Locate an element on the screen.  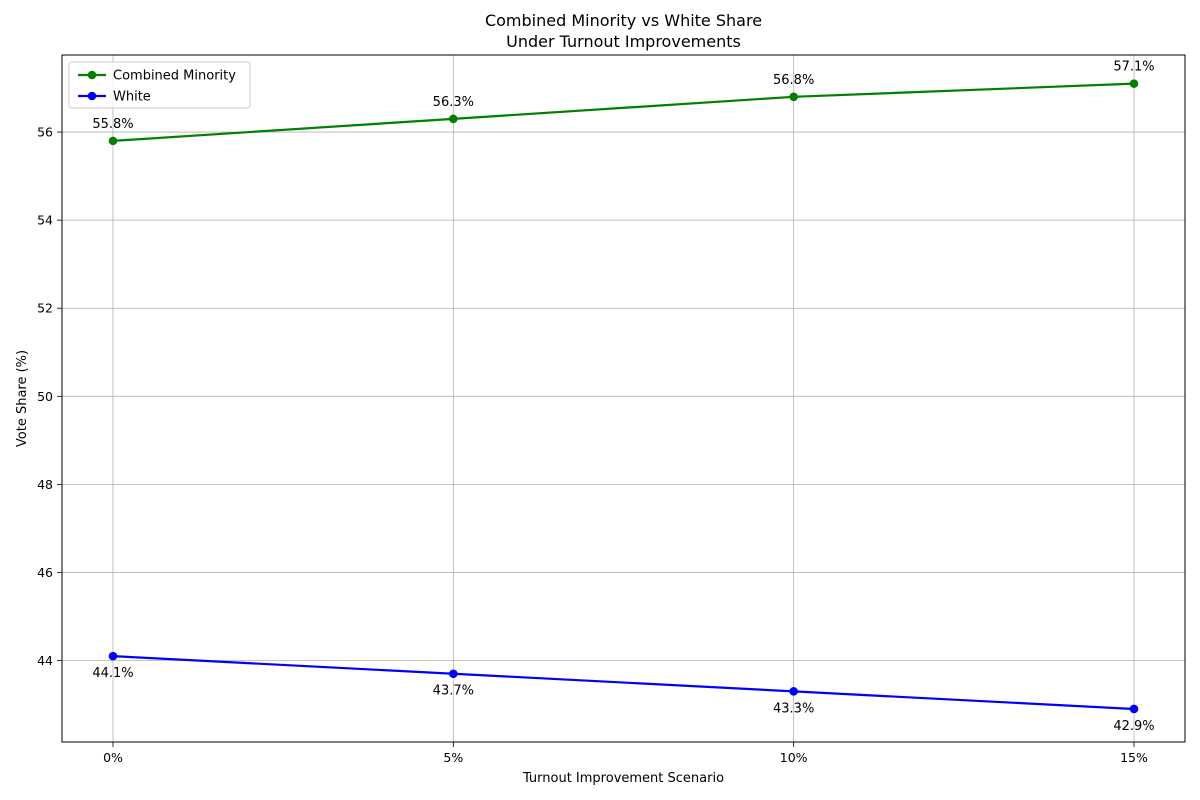
data-label-white: 42.9% is located at coordinates (1133, 726).